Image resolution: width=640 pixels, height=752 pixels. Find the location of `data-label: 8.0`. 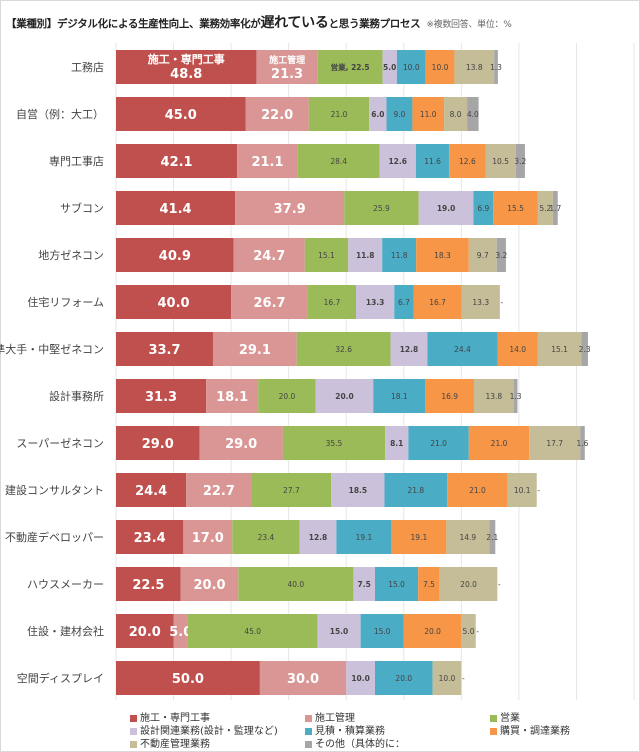

data-label: 8.0 is located at coordinates (456, 114).